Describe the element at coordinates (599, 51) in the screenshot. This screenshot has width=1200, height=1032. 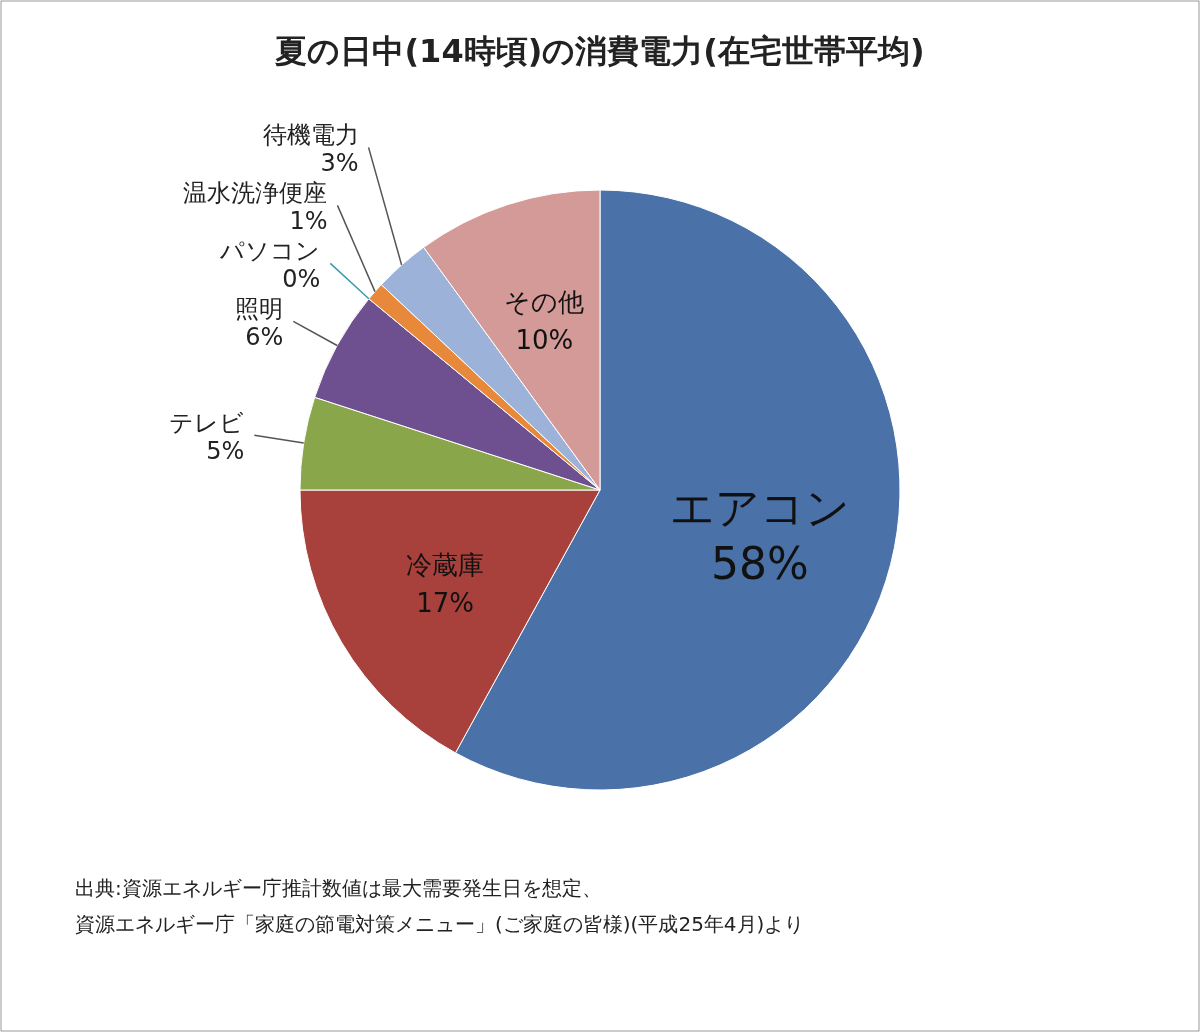
I see `chart-title: 夏の日中(14時頃)の消費電力(在宅世帯平均)` at that location.